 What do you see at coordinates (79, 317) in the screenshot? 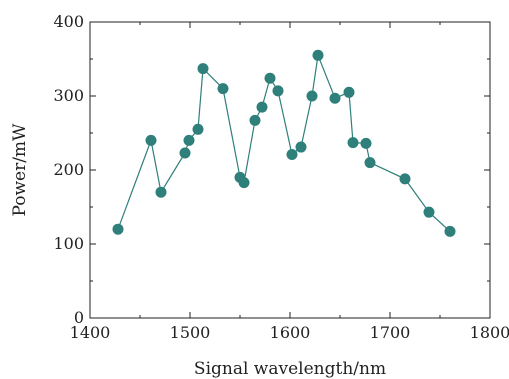
I see `y-tick-label: 0` at bounding box center [79, 317].